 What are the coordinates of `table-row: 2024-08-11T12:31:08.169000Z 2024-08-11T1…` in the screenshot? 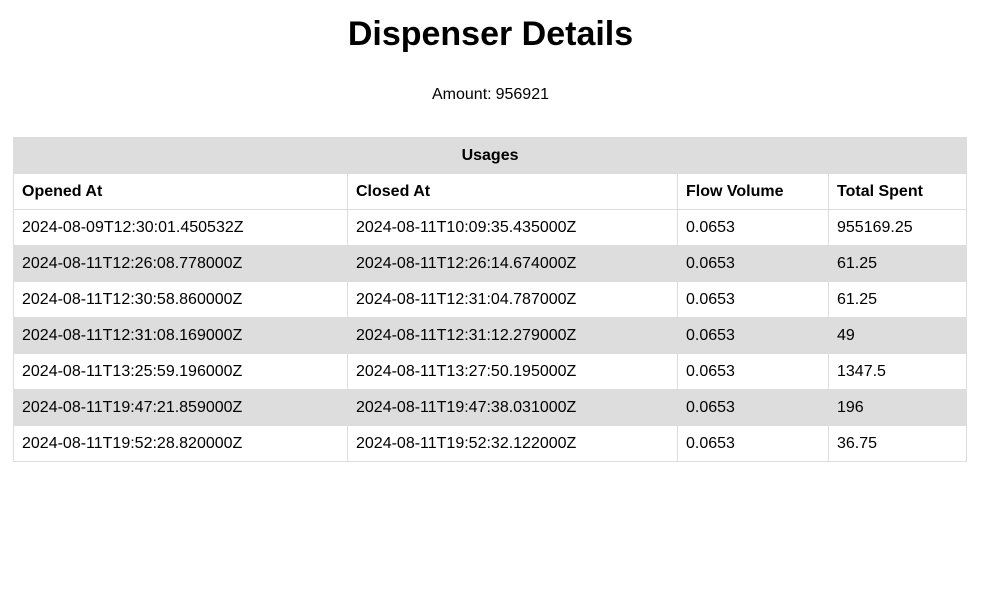 It's located at (490, 335).